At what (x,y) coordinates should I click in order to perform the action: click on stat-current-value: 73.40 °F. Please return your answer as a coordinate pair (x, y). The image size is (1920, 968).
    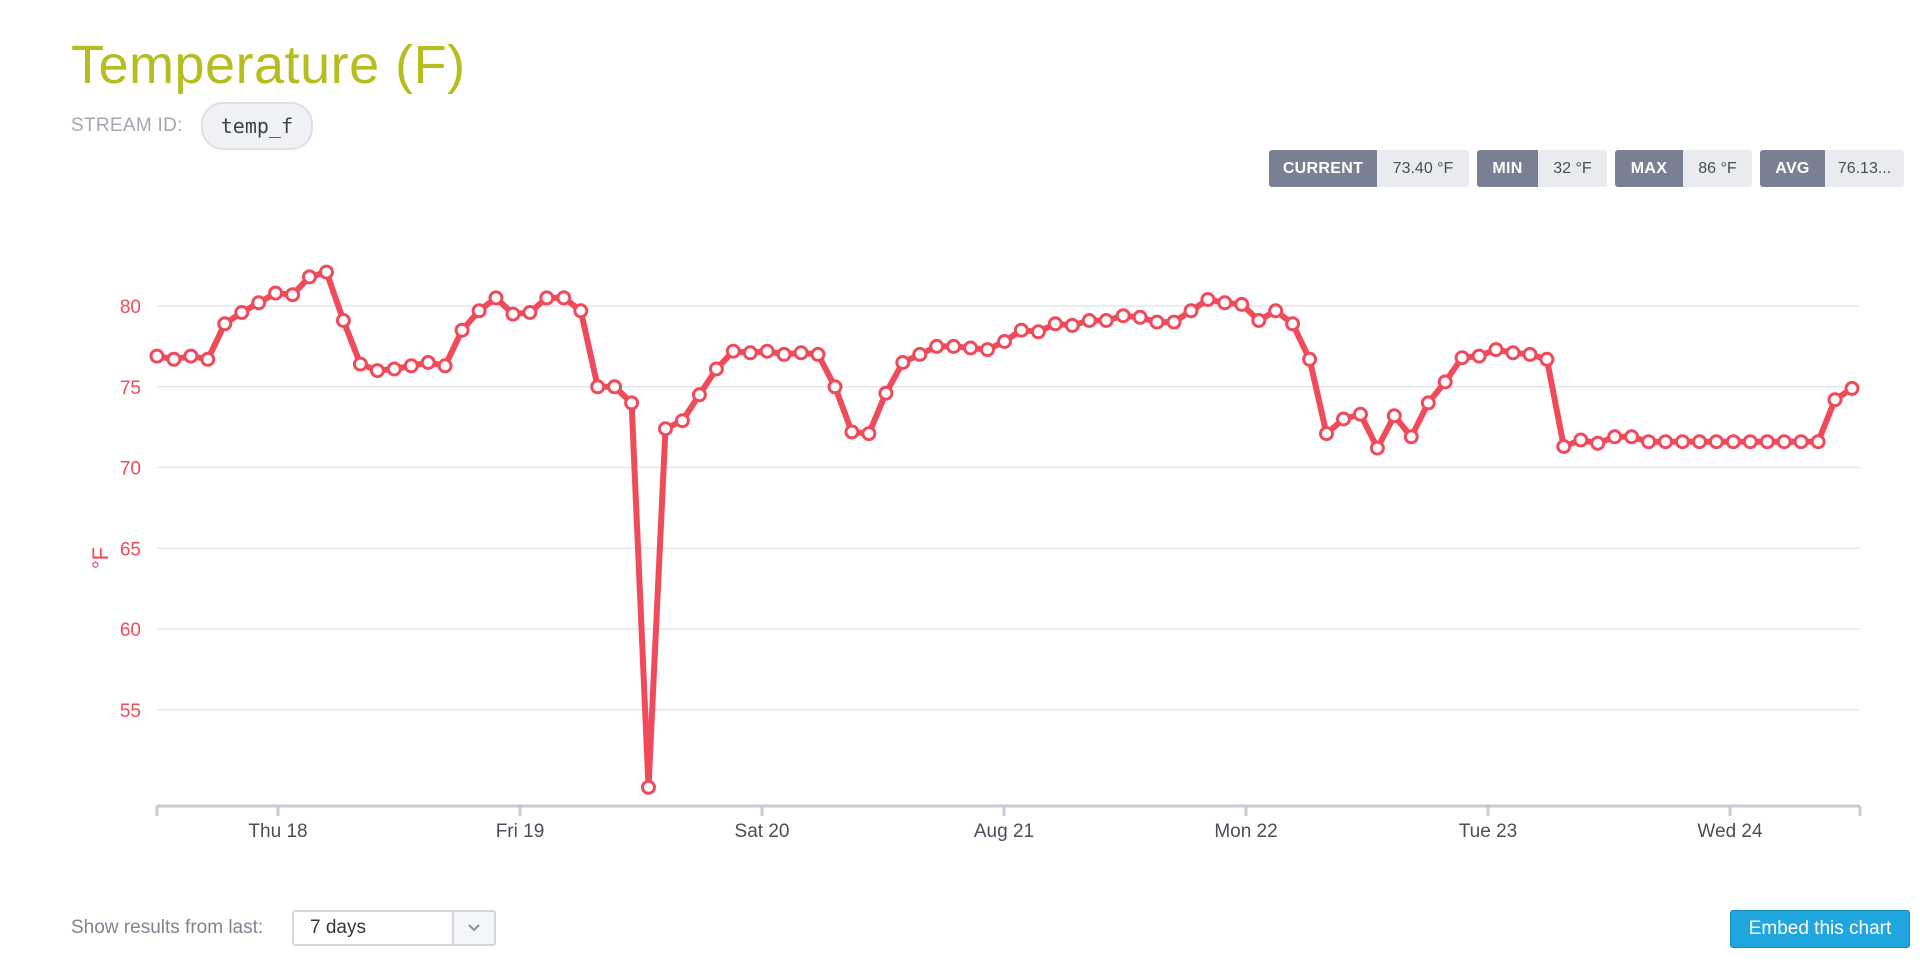
    Looking at the image, I should click on (1423, 168).